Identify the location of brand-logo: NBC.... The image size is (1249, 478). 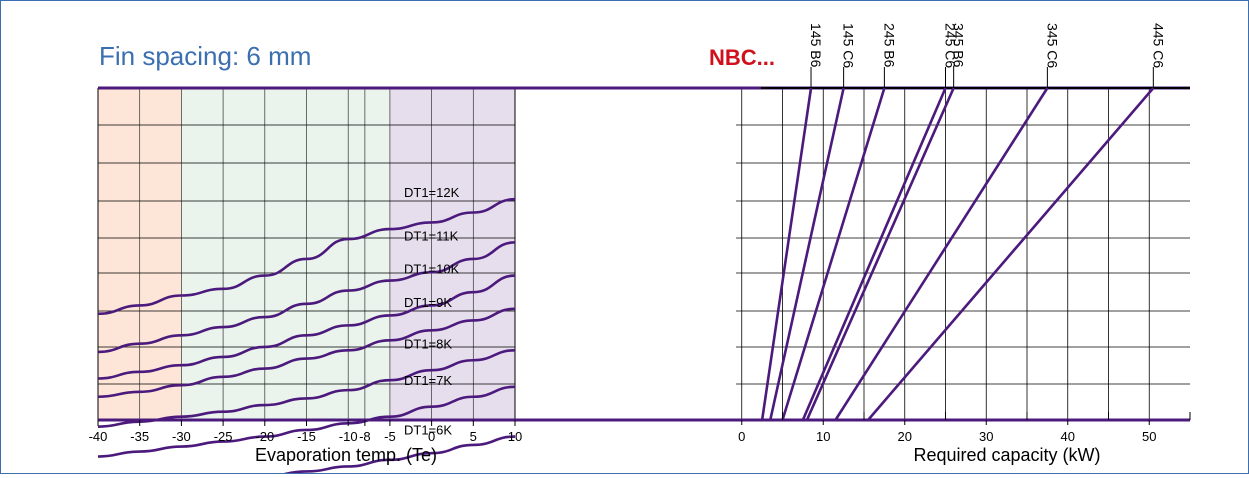
(742, 57).